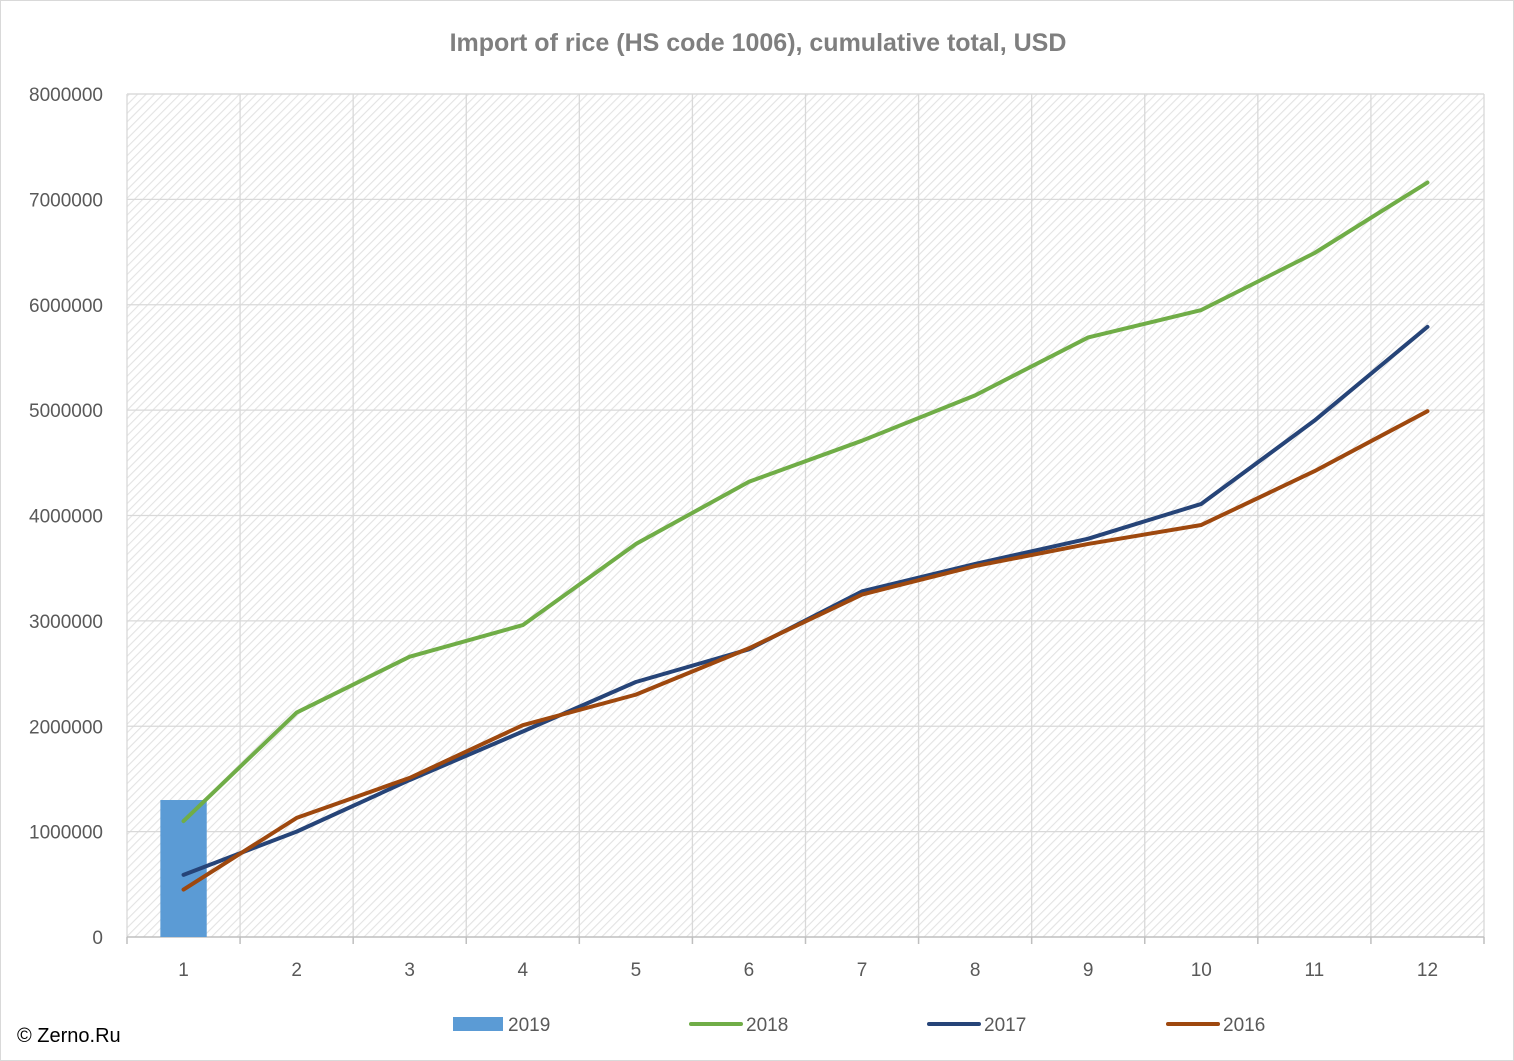 This screenshot has width=1514, height=1061. What do you see at coordinates (1244, 1025) in the screenshot?
I see `legend-label-2016: 2016` at bounding box center [1244, 1025].